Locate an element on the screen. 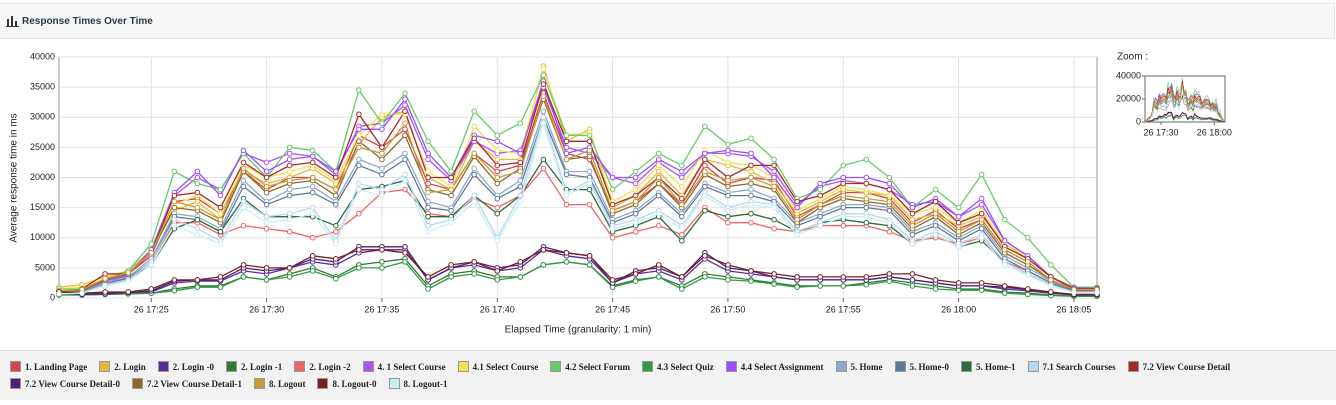  legend-item: 7.2 View Course Detail-0 is located at coordinates (65, 383).